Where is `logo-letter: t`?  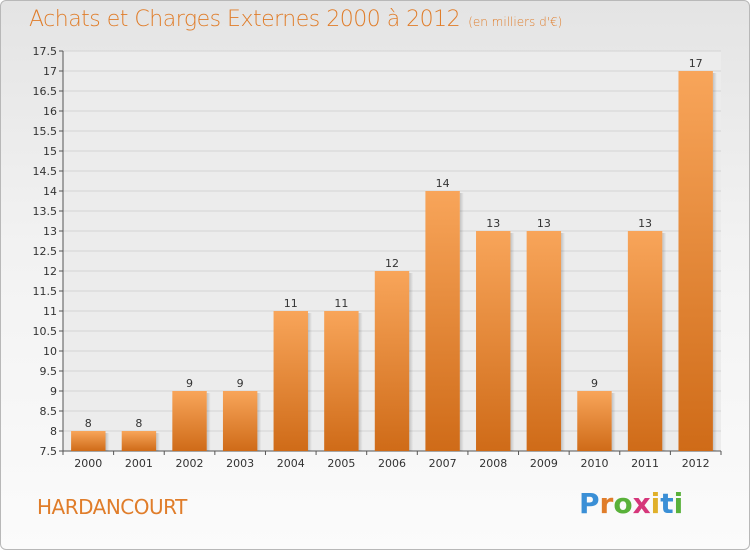
logo-letter: t is located at coordinates (667, 503).